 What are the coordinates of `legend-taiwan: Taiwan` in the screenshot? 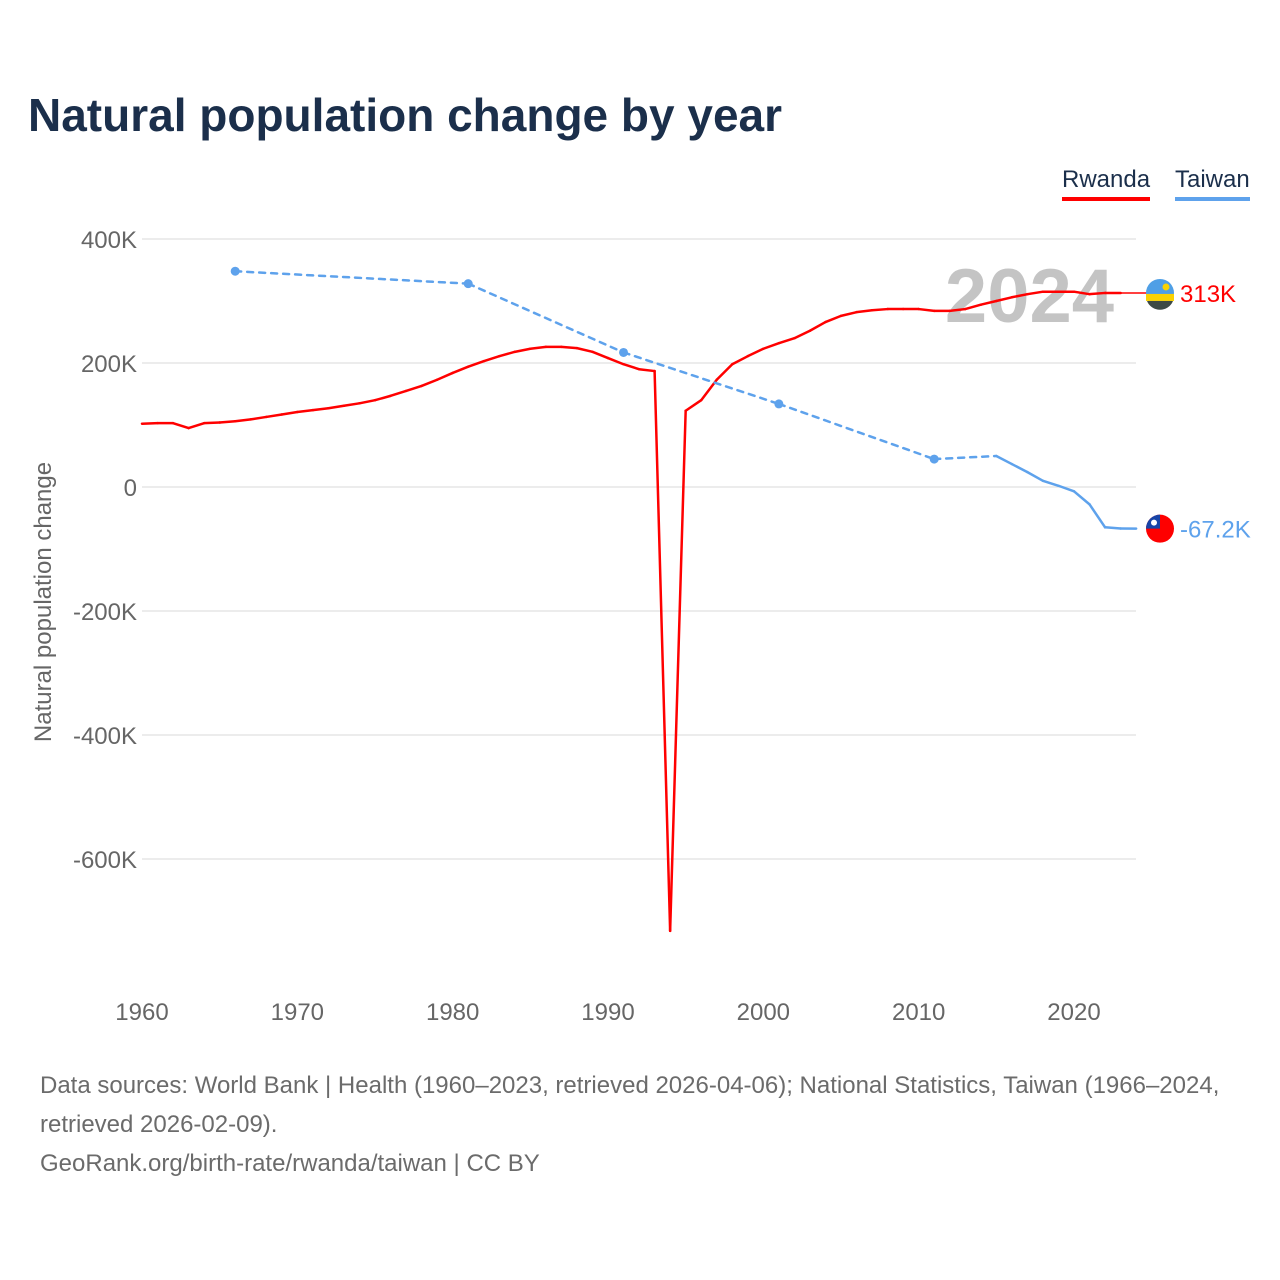 It's located at (1212, 183).